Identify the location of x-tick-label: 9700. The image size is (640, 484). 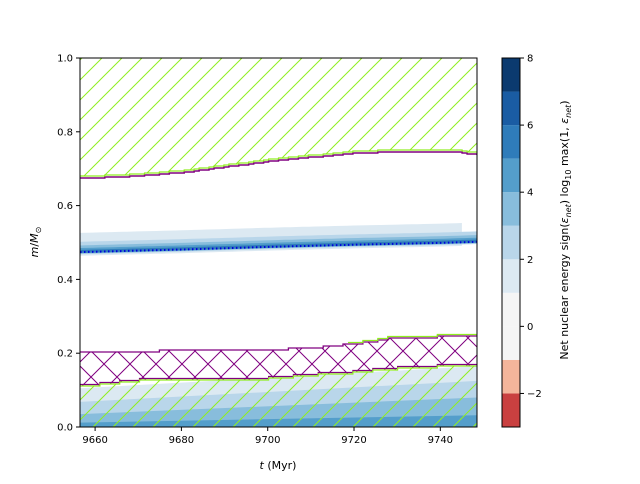
(267, 440).